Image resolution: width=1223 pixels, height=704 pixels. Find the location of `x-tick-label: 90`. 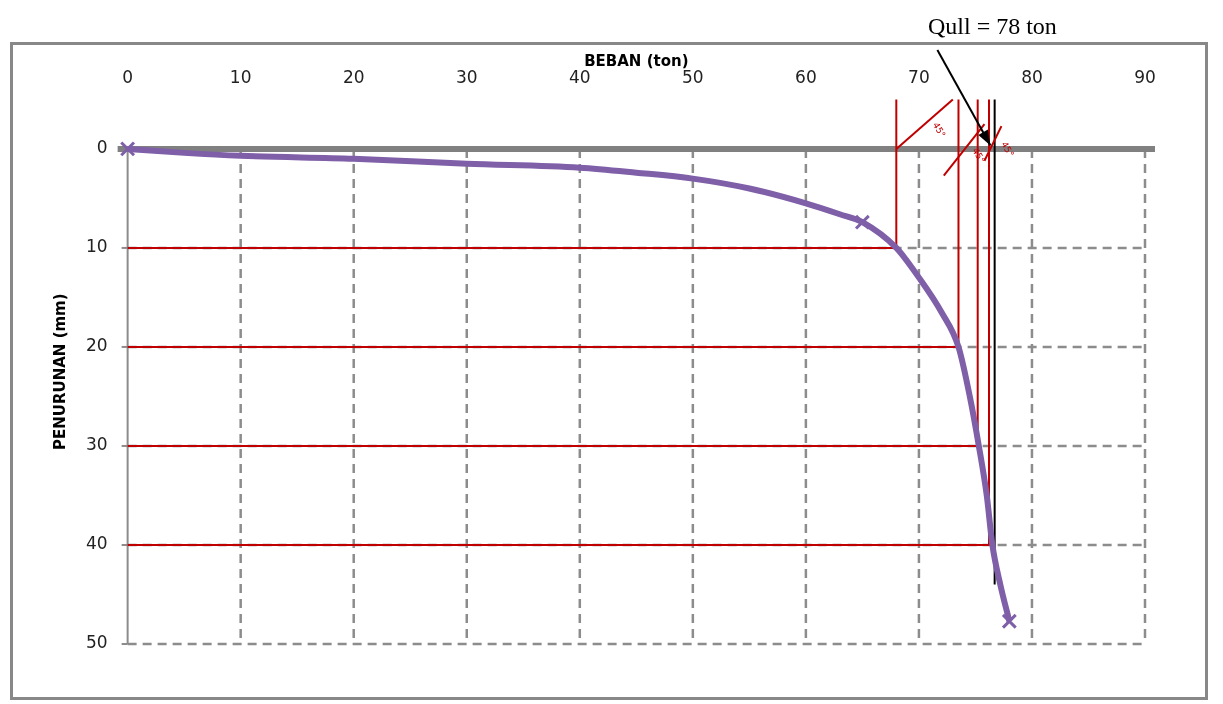

x-tick-label: 90 is located at coordinates (1145, 76).